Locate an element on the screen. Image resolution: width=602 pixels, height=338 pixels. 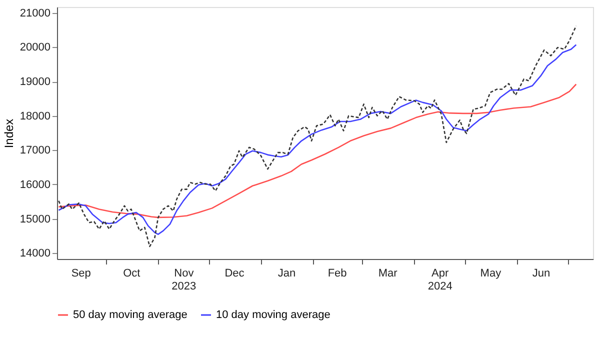
y-tick-label: 18000 is located at coordinates (35, 116).